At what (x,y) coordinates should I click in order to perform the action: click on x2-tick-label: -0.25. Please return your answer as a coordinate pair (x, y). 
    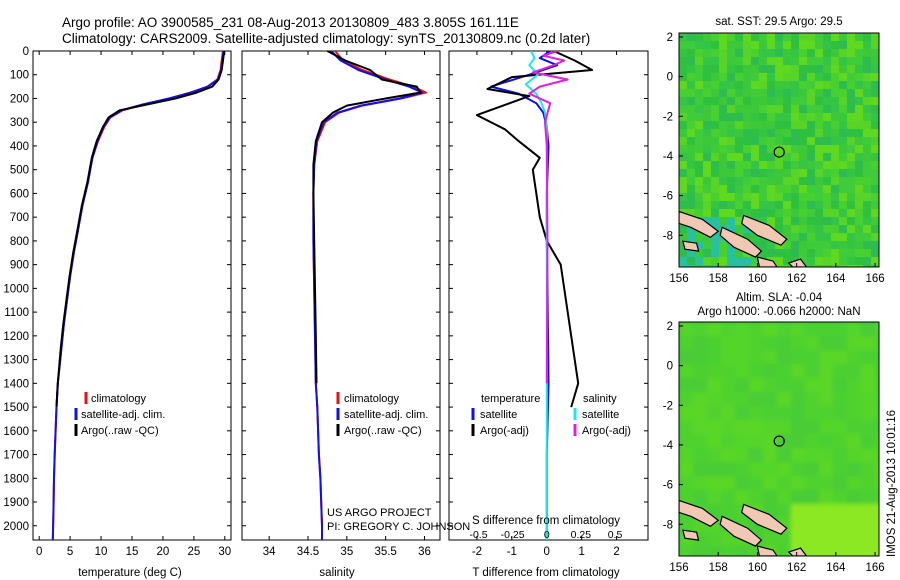
    Looking at the image, I should click on (513, 535).